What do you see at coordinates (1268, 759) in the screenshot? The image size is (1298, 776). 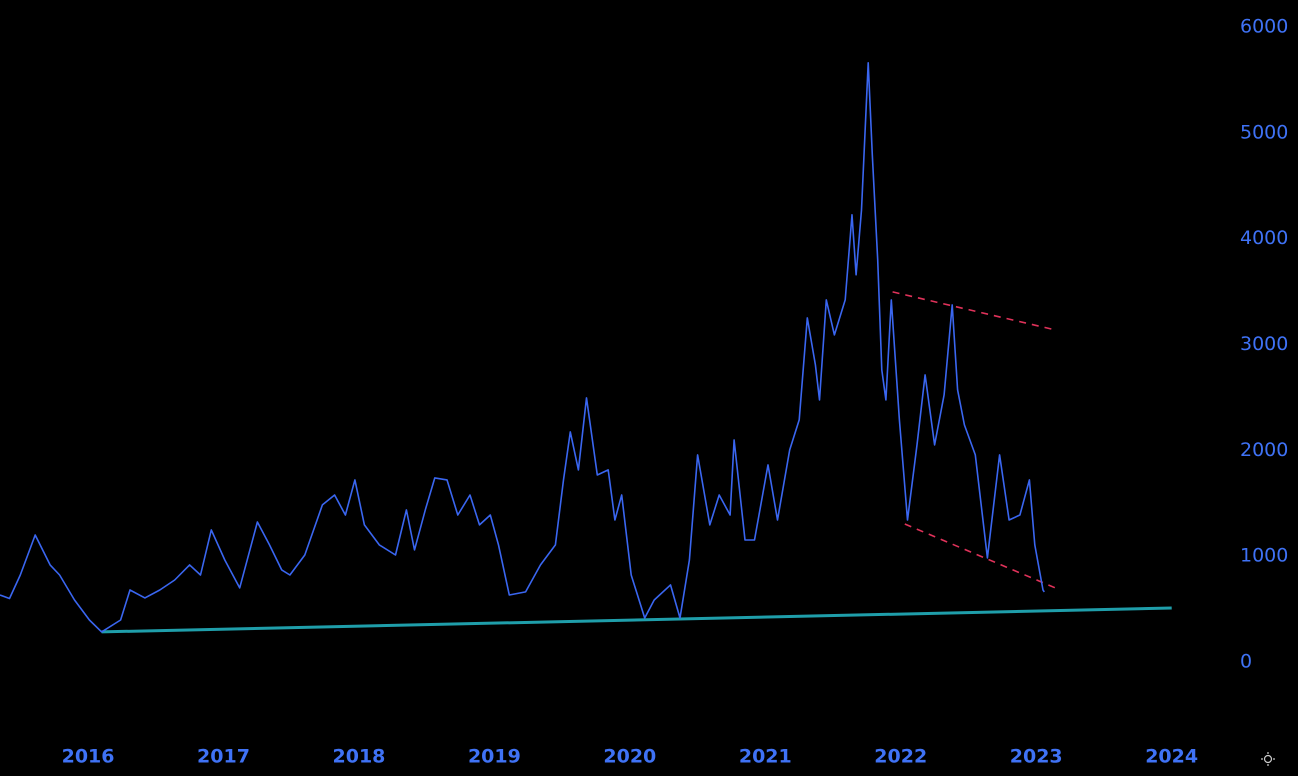 I see `settings-icon` at bounding box center [1268, 759].